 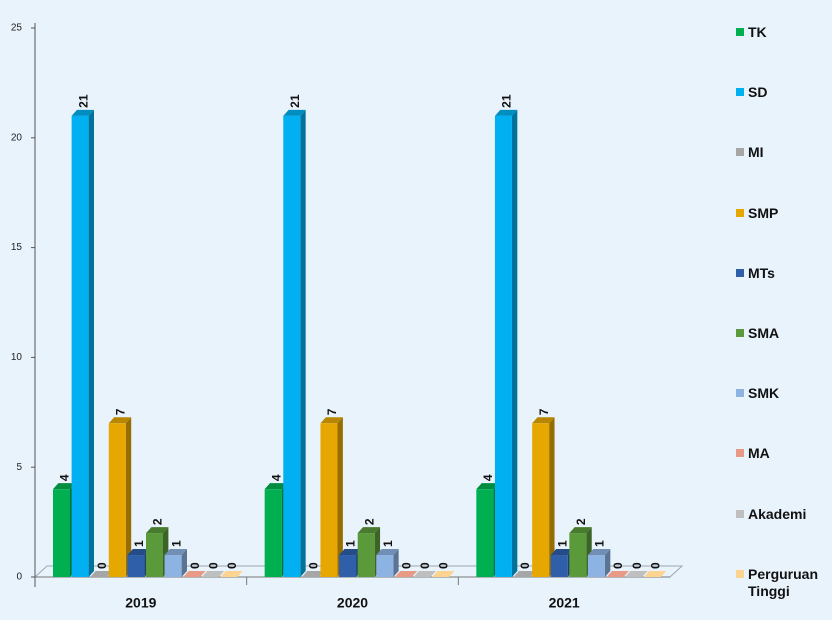 I want to click on legend-item: SMP, so click(x=782, y=213).